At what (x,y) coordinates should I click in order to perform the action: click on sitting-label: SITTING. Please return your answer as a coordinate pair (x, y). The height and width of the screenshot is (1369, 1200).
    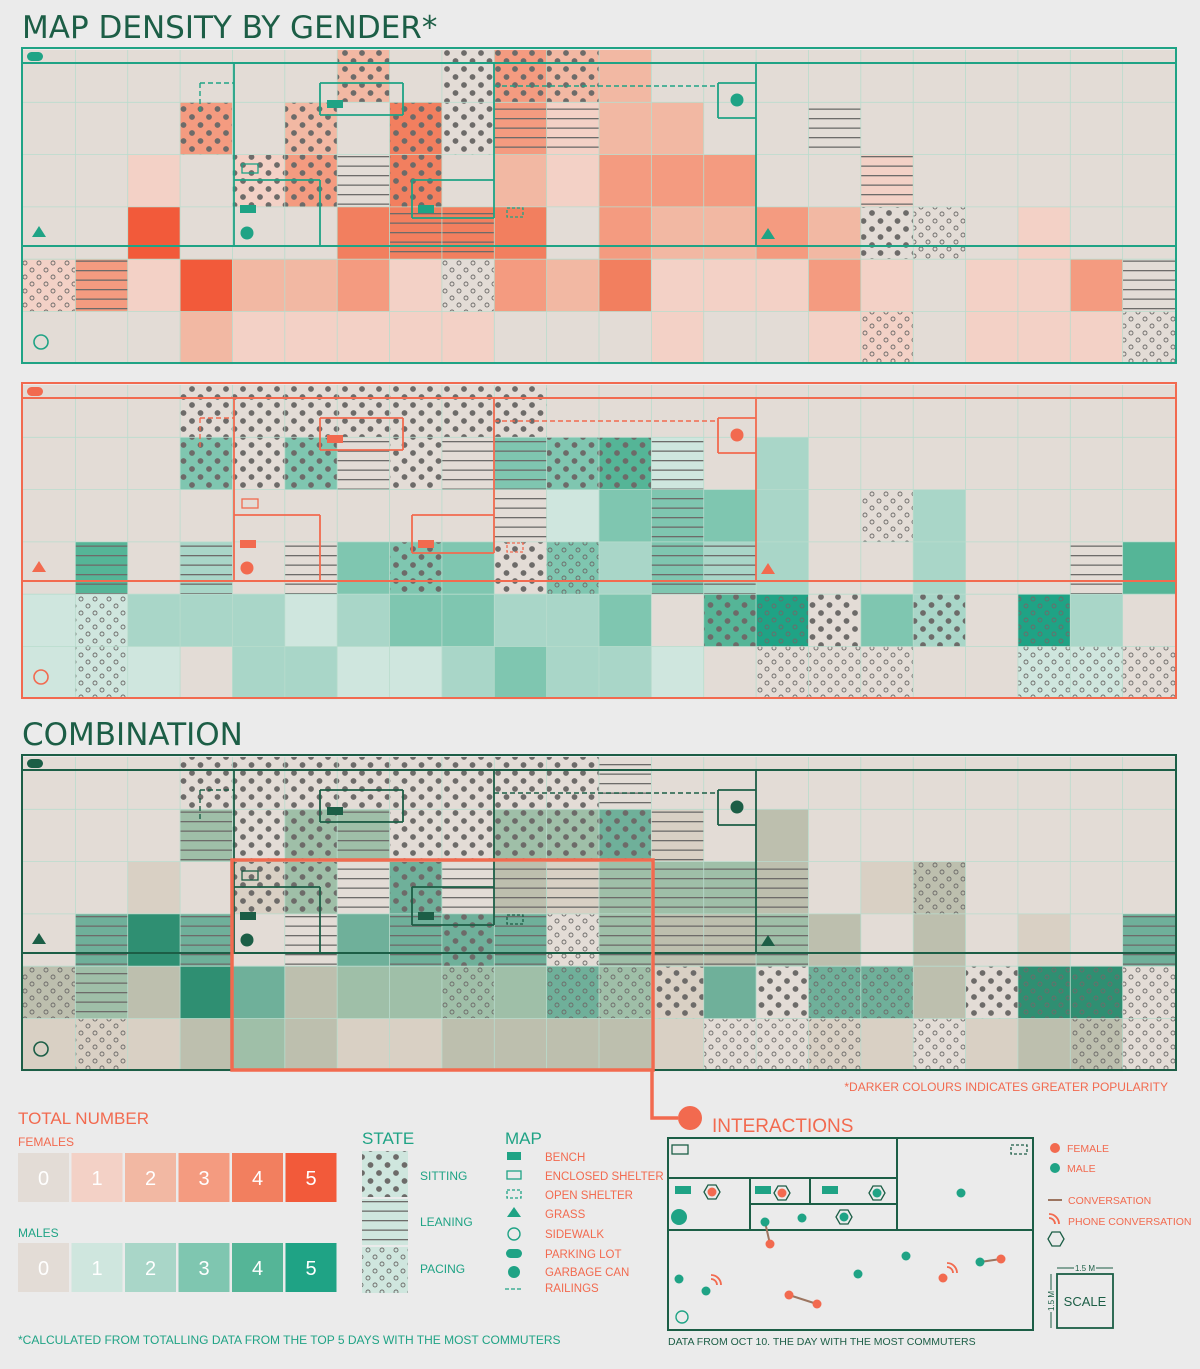
    Looking at the image, I should click on (443, 1176).